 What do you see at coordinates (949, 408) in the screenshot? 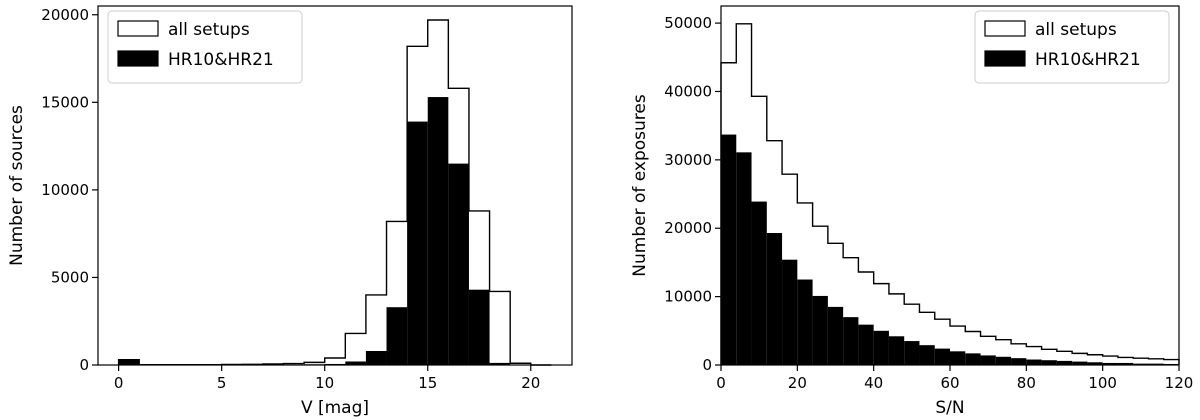
I see `x-axis-label: S/N` at bounding box center [949, 408].